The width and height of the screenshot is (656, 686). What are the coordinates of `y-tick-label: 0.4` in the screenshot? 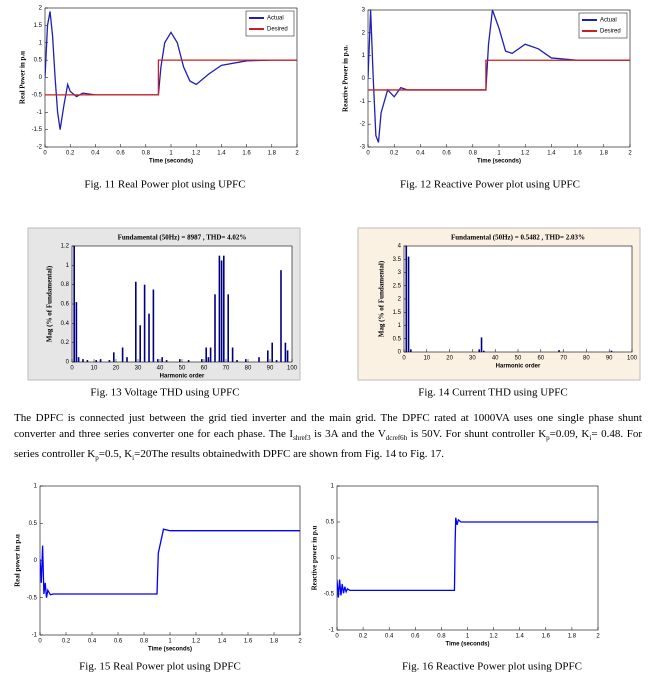 It's located at (65, 324).